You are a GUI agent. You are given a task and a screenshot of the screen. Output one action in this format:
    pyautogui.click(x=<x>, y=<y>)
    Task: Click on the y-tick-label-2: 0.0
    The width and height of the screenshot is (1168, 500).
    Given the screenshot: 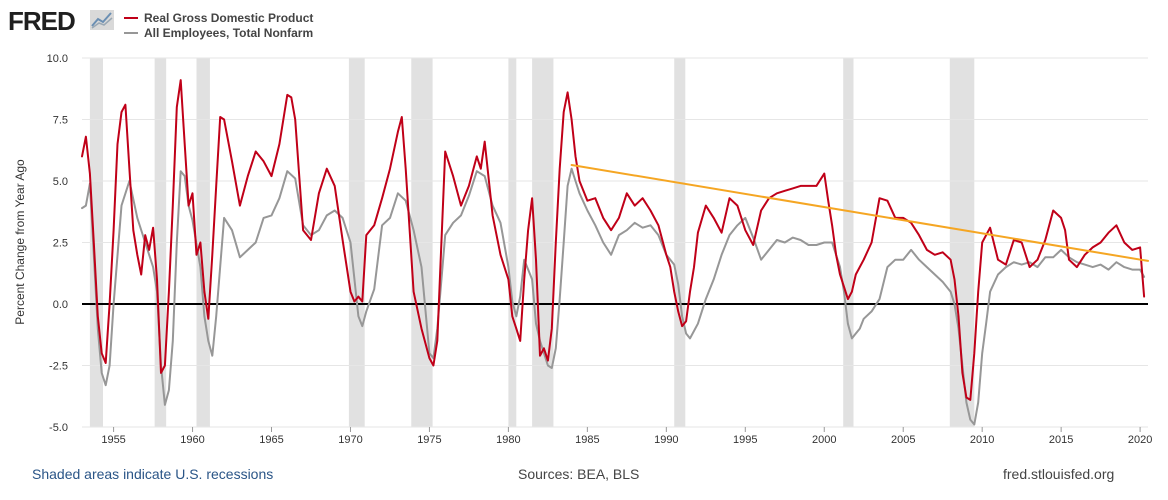 What is the action you would take?
    pyautogui.click(x=60, y=305)
    